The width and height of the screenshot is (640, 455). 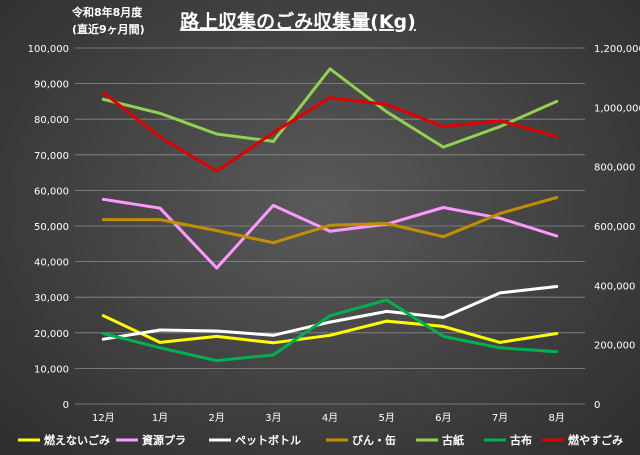 I want to click on left-tick-label: 60,000, so click(x=51, y=191).